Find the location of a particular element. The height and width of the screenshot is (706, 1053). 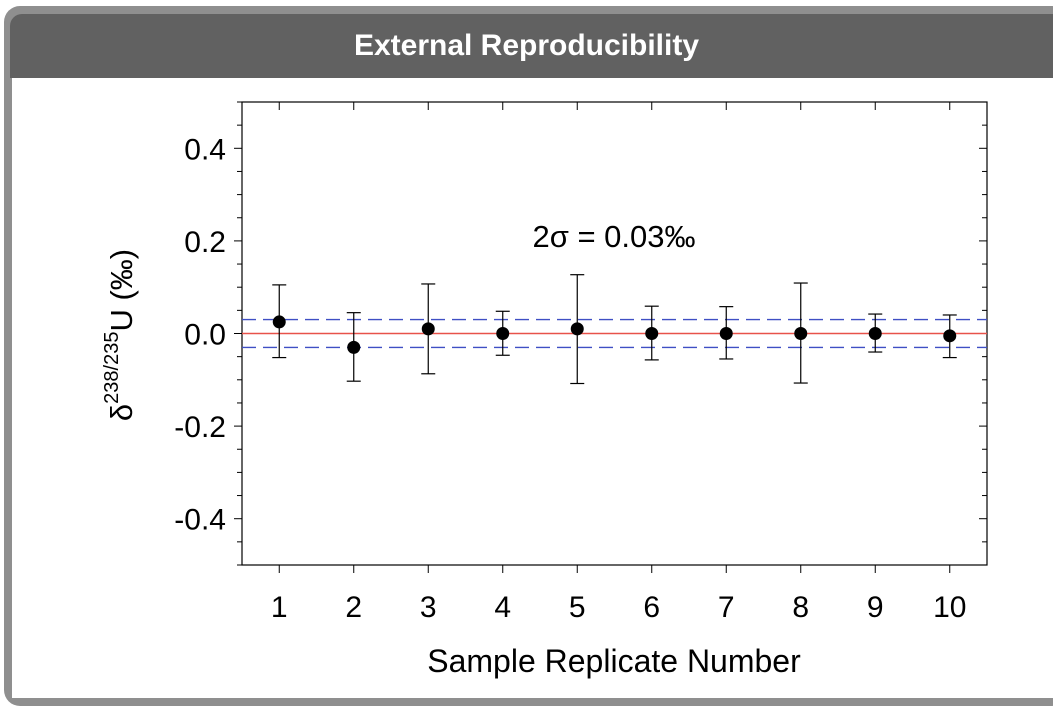

x-tick-label: 6 is located at coordinates (651, 607).